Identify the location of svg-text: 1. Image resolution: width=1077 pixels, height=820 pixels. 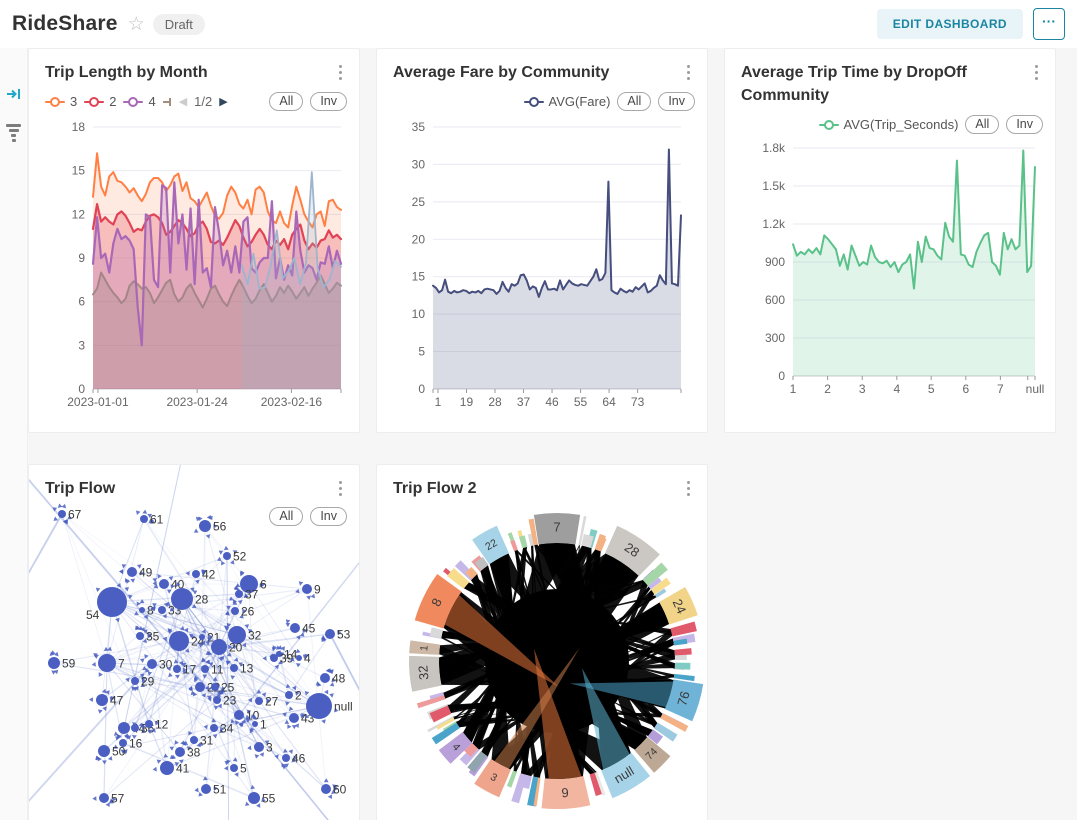
(424, 648).